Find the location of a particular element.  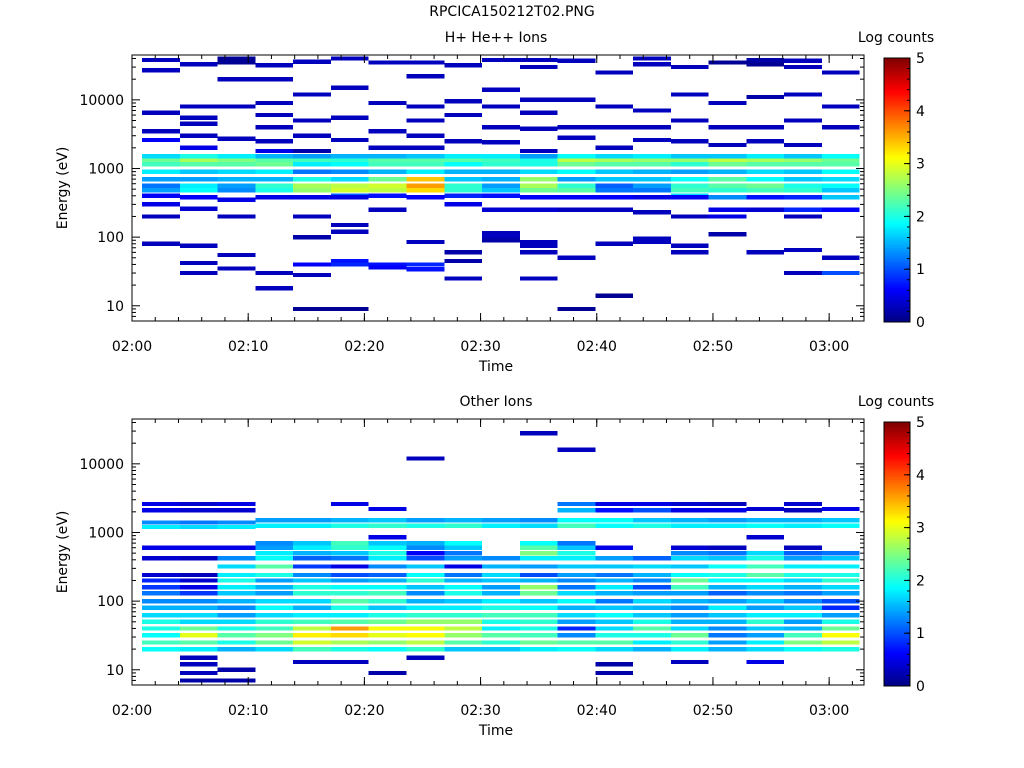

y-tick-label: 10000 is located at coordinates (101, 465).